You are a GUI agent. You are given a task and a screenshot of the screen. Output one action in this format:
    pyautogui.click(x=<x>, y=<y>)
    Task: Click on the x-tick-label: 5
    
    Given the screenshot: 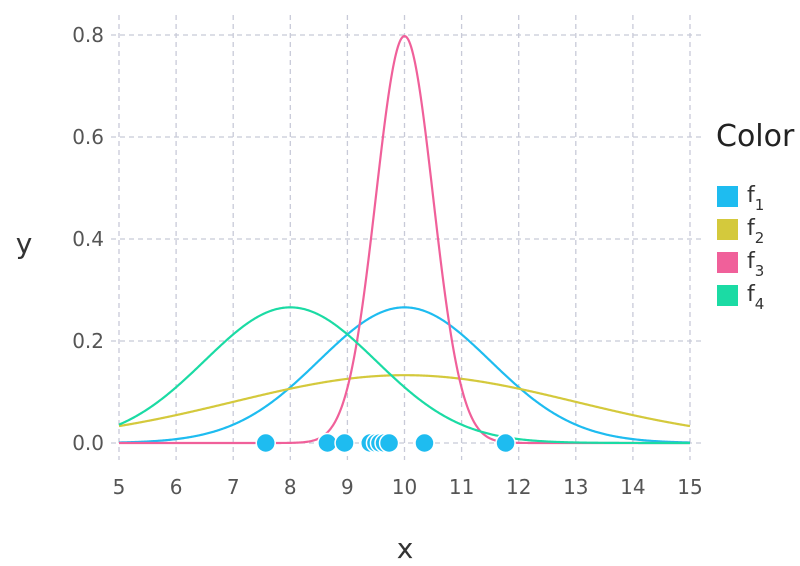 What is the action you would take?
    pyautogui.click(x=119, y=487)
    